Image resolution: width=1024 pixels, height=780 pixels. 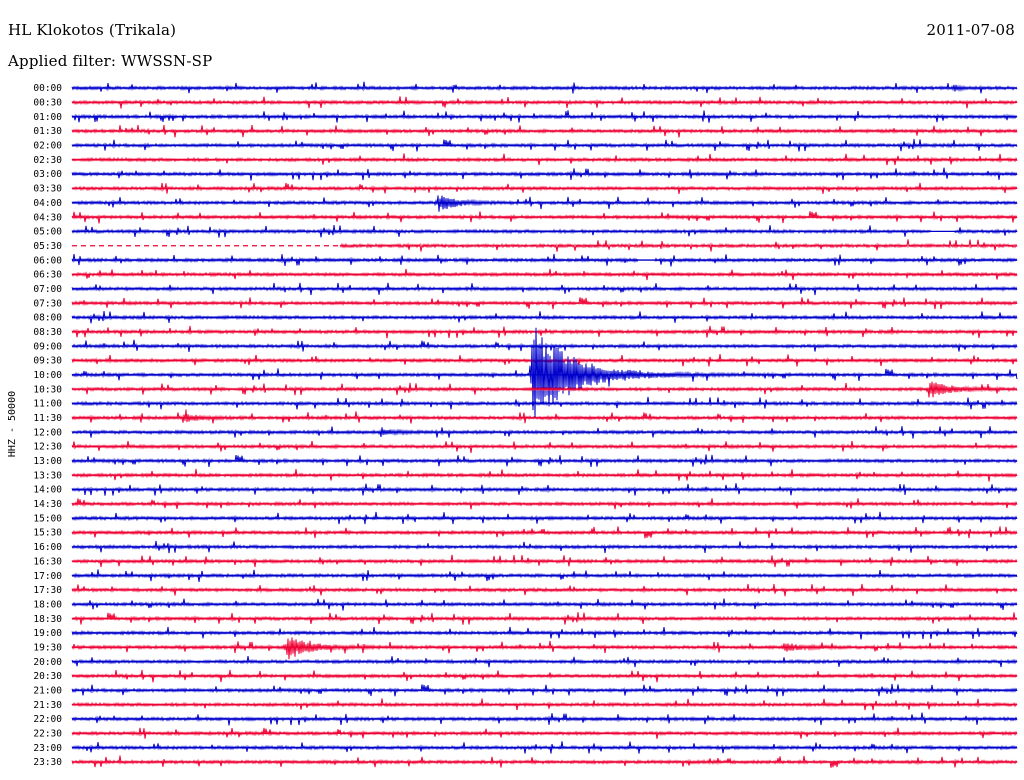 What do you see at coordinates (47, 561) in the screenshot?
I see `tick-label: 16:30` at bounding box center [47, 561].